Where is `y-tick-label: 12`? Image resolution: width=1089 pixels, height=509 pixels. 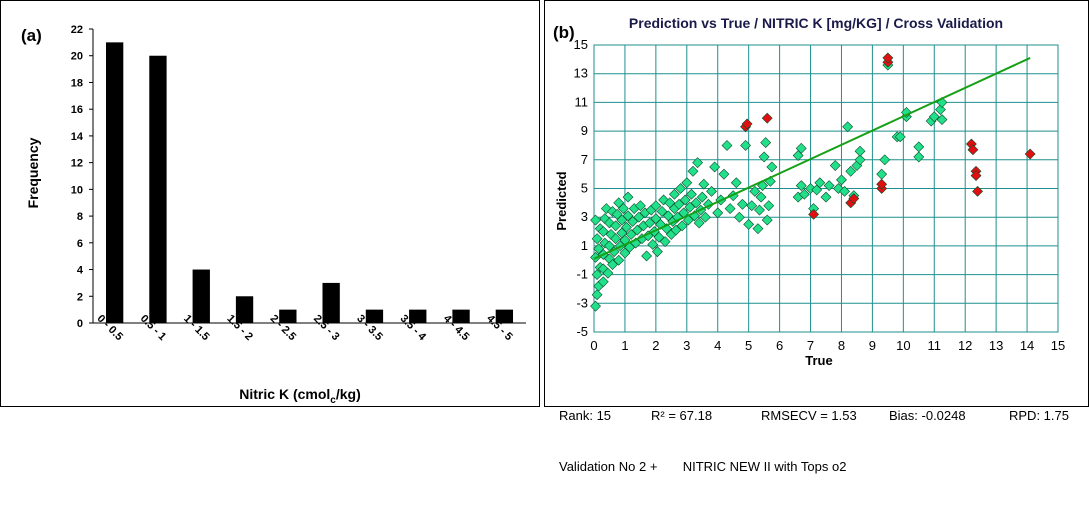 y-tick-label: 12 is located at coordinates (77, 164).